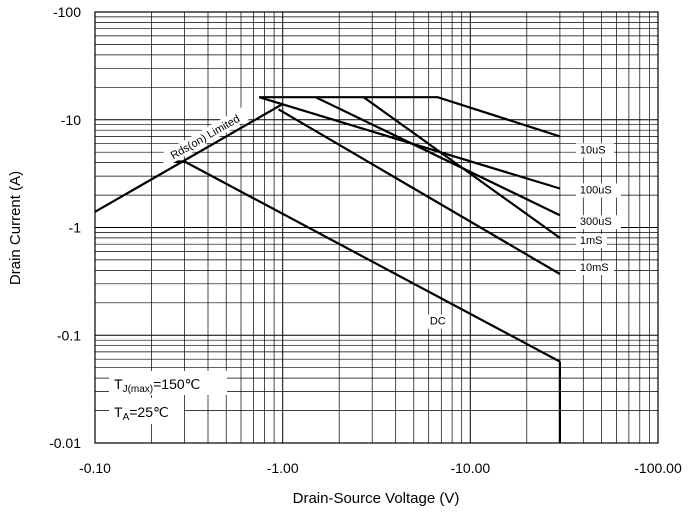 The height and width of the screenshot is (513, 690). I want to click on series-label-group: 1mS, so click(591, 240).